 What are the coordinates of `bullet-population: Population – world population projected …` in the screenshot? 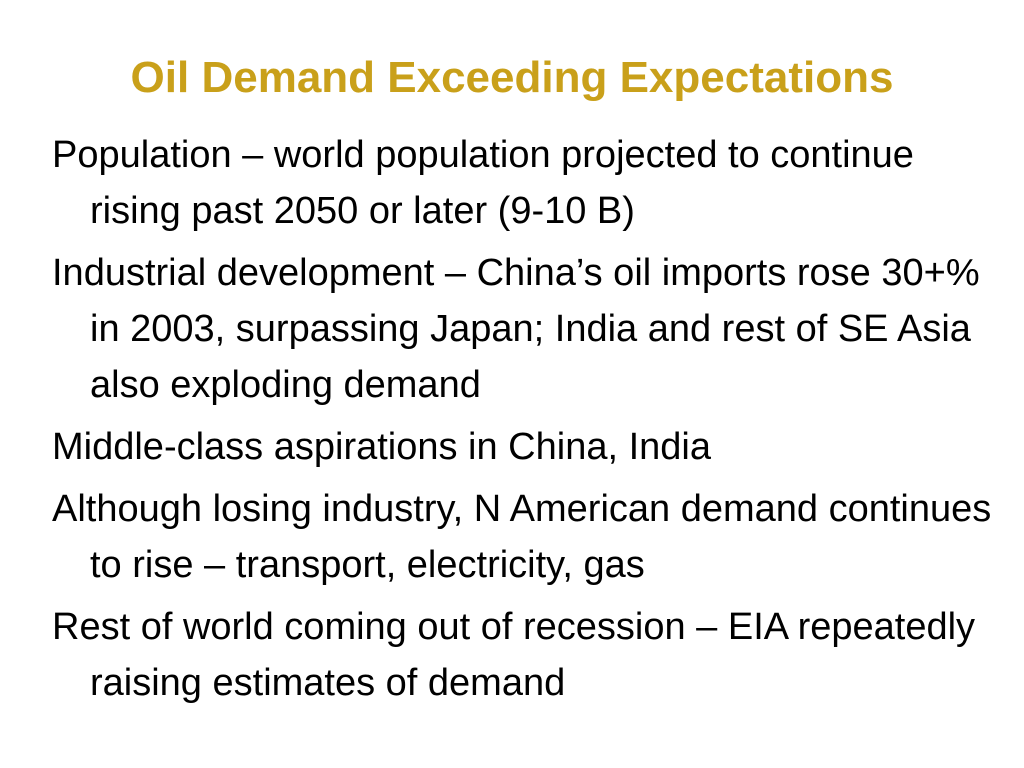 It's located at (483, 183).